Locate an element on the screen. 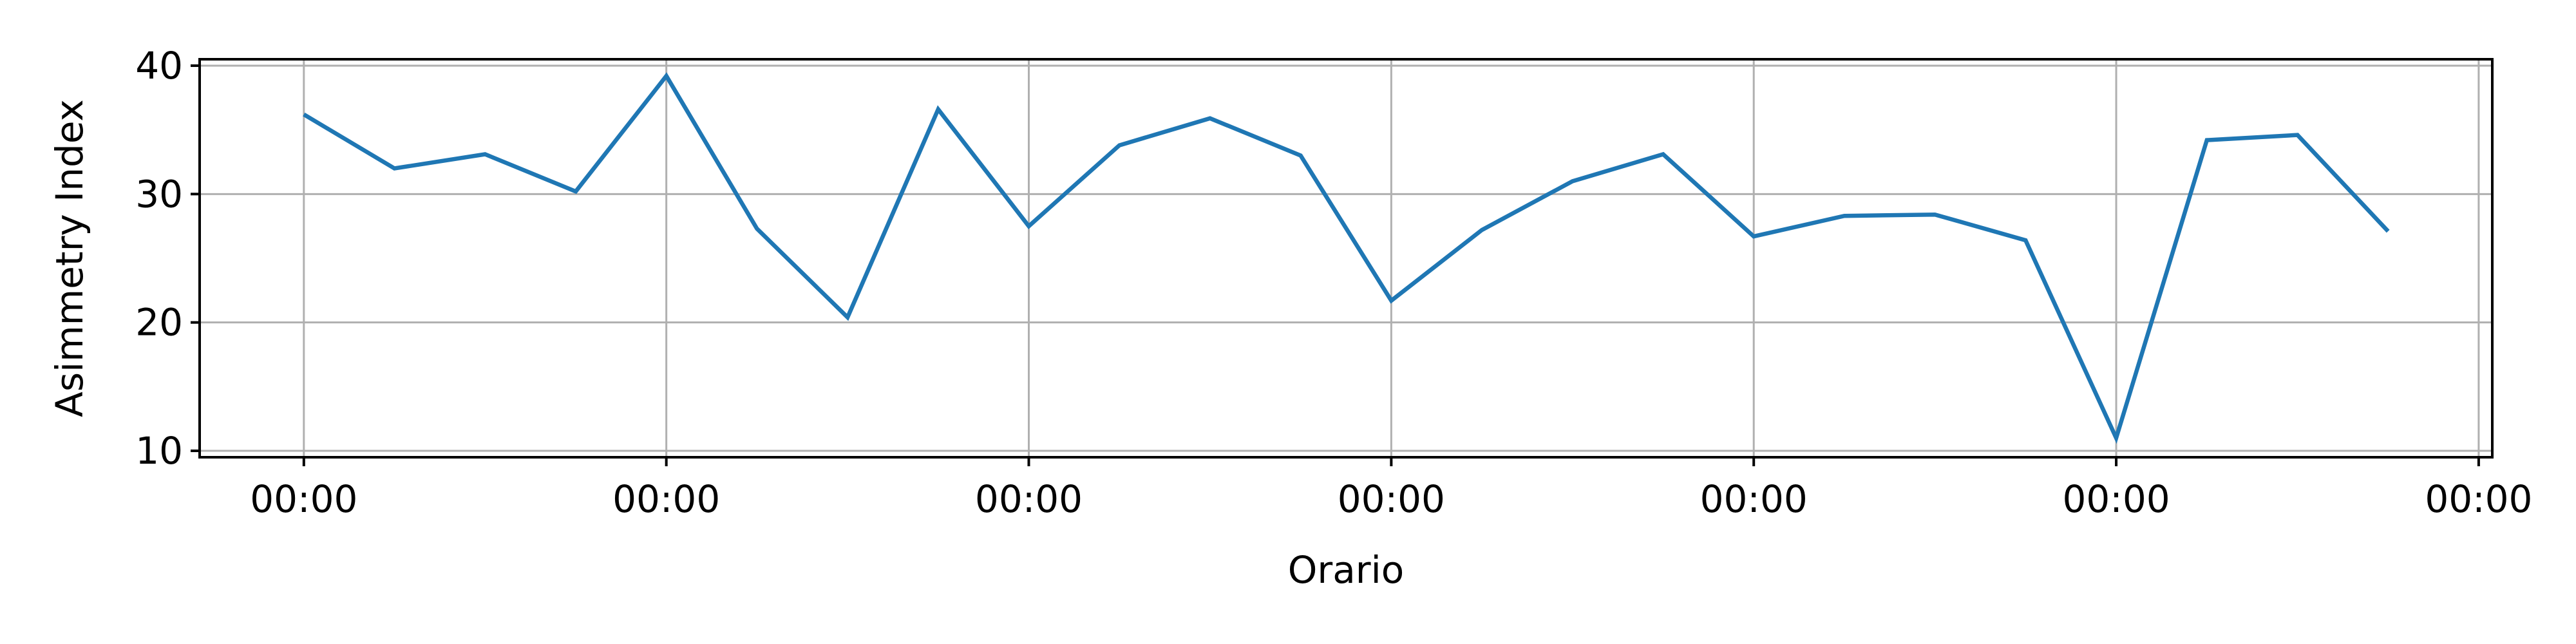  y-tick-label: 30 is located at coordinates (159, 194).